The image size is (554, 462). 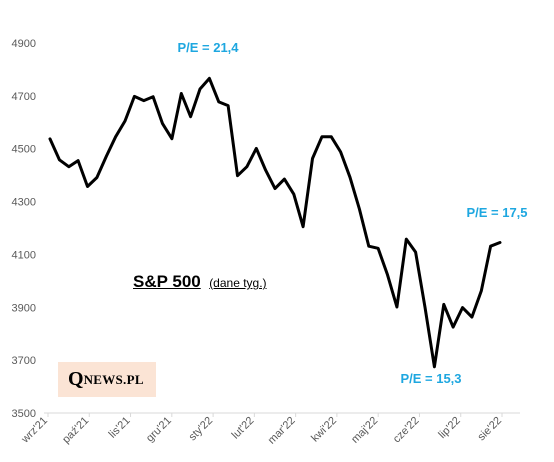 What do you see at coordinates (24, 308) in the screenshot?
I see `y-tick-label: 3900` at bounding box center [24, 308].